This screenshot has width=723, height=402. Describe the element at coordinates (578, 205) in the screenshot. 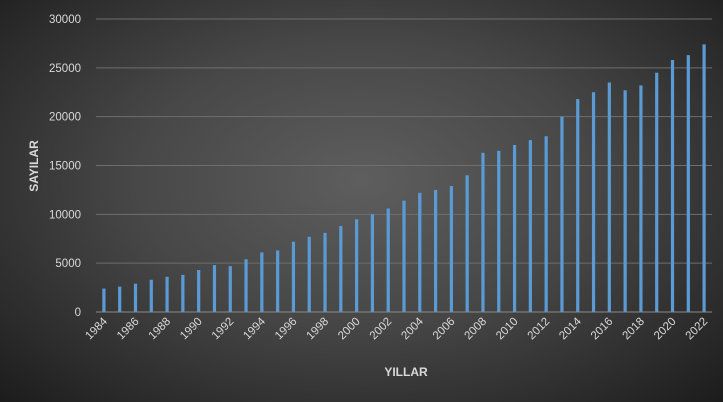

I see `bar-2014` at that location.